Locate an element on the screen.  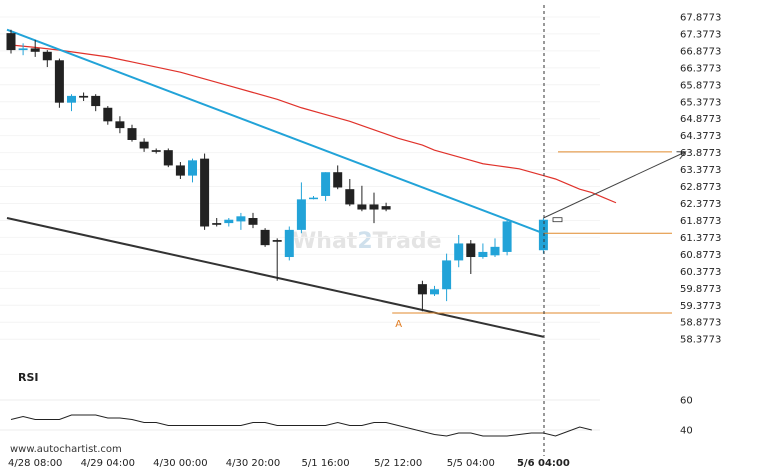
price-tick-label: 60.3773 is located at coordinates (700, 272).